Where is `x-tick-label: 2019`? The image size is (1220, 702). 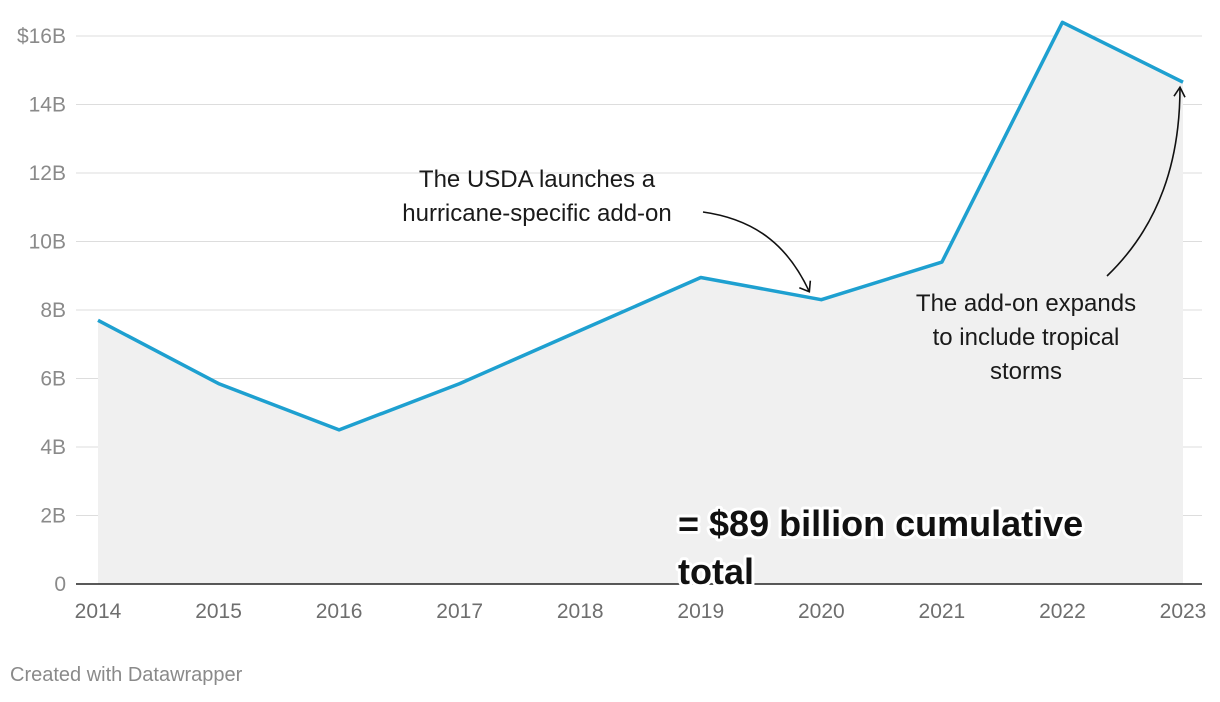
x-tick-label: 2019 is located at coordinates (700, 611).